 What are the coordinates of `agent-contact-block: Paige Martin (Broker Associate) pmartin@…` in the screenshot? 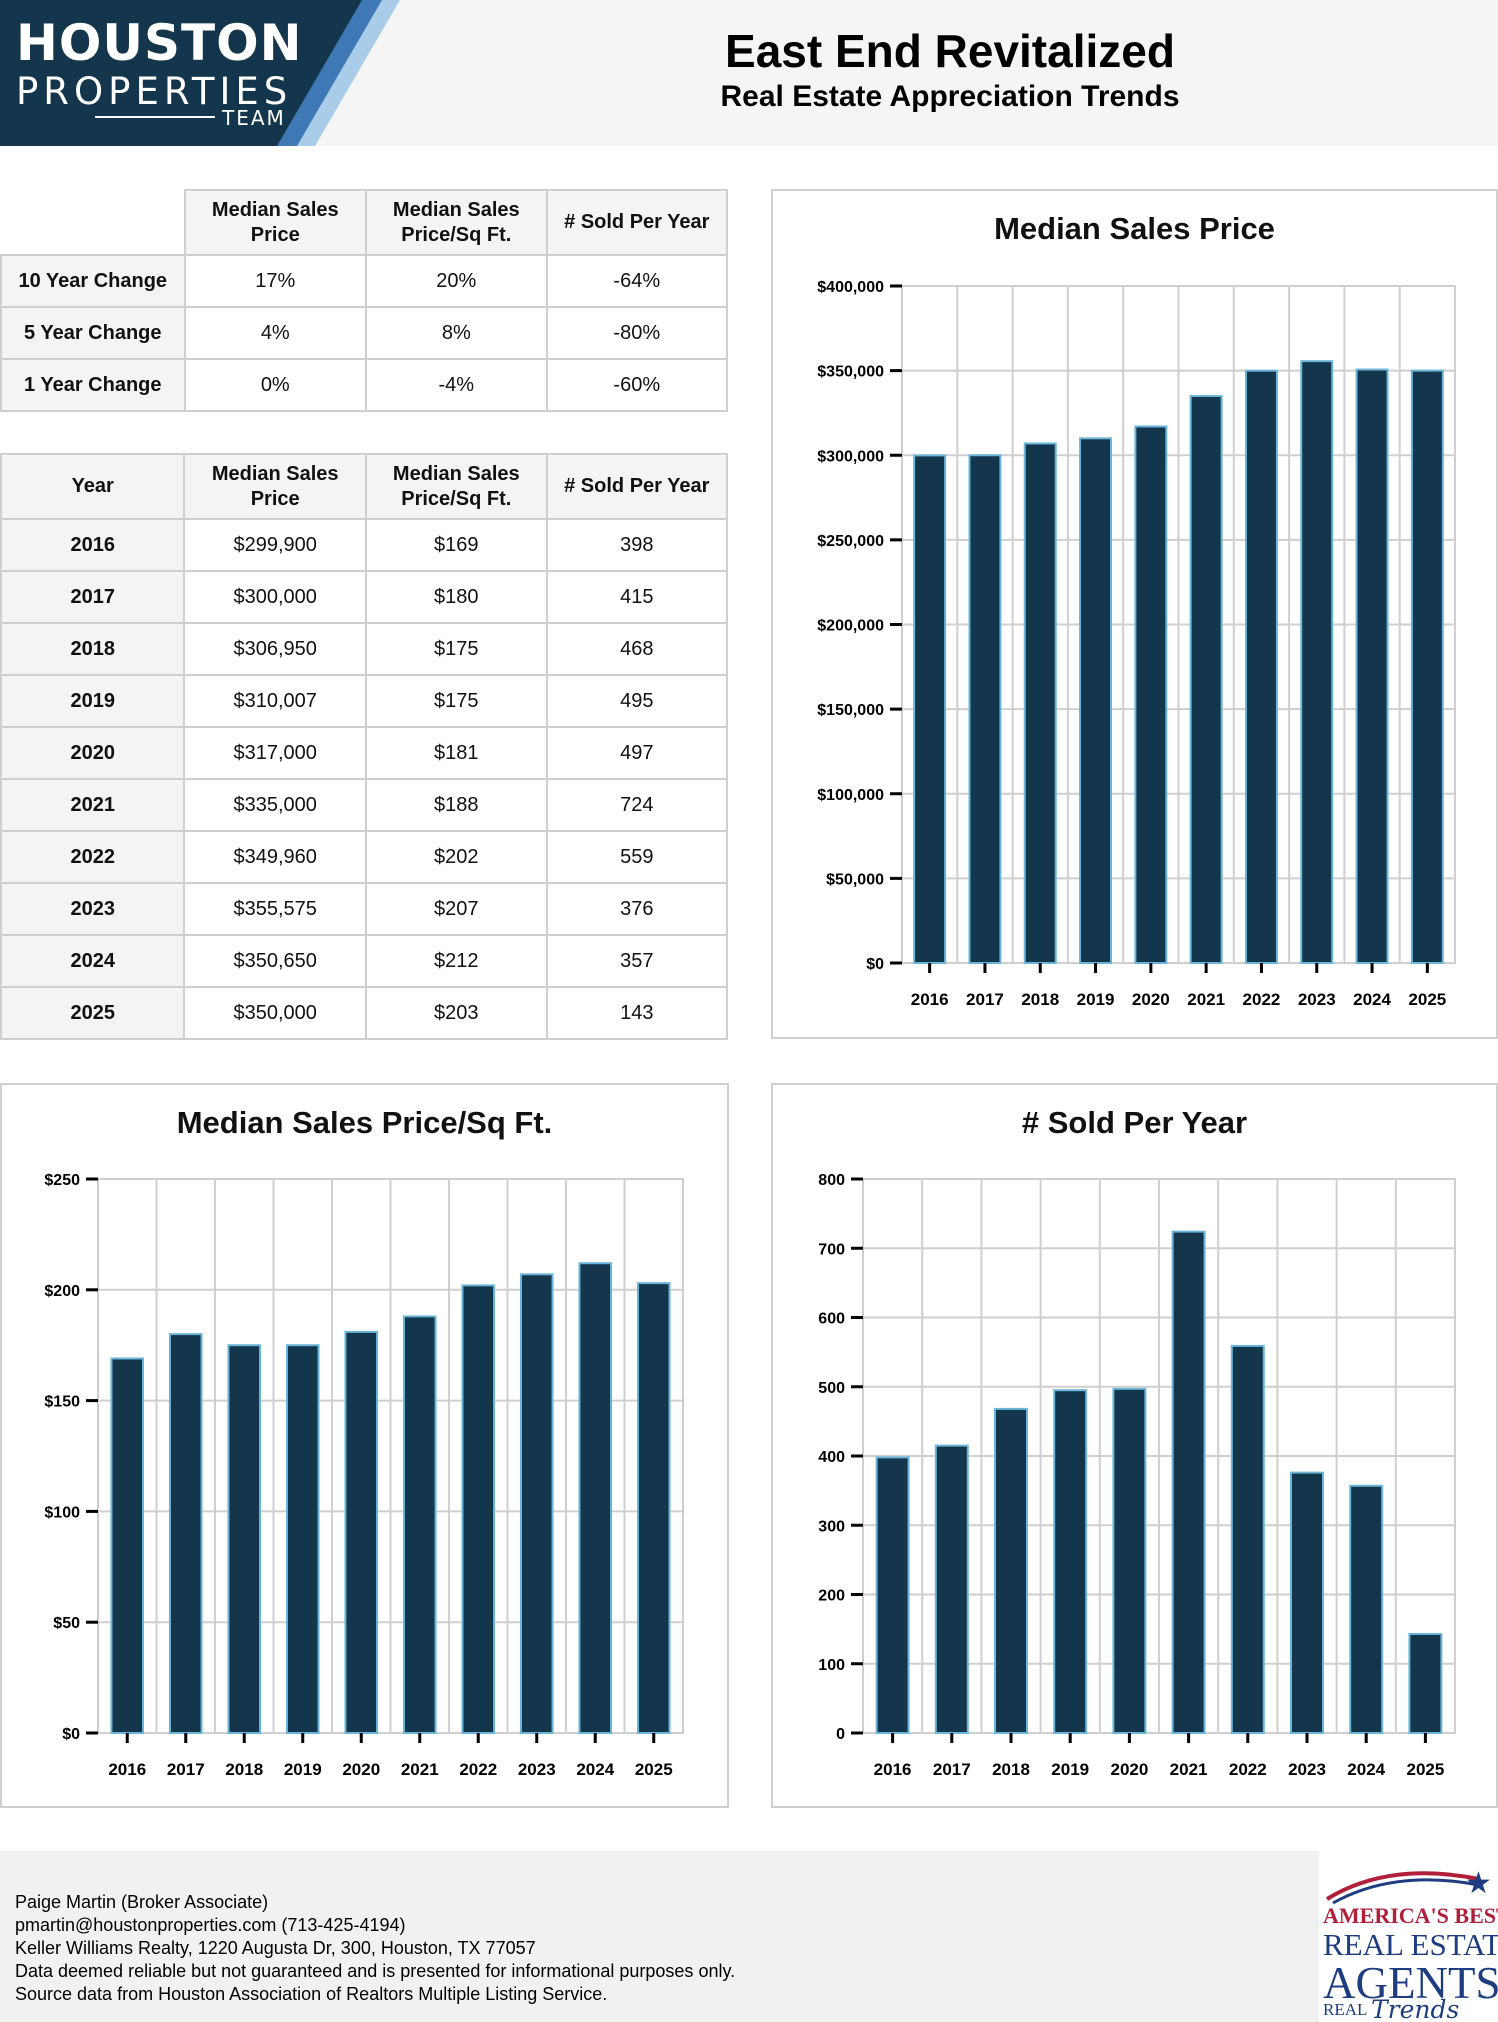 It's located at (375, 1948).